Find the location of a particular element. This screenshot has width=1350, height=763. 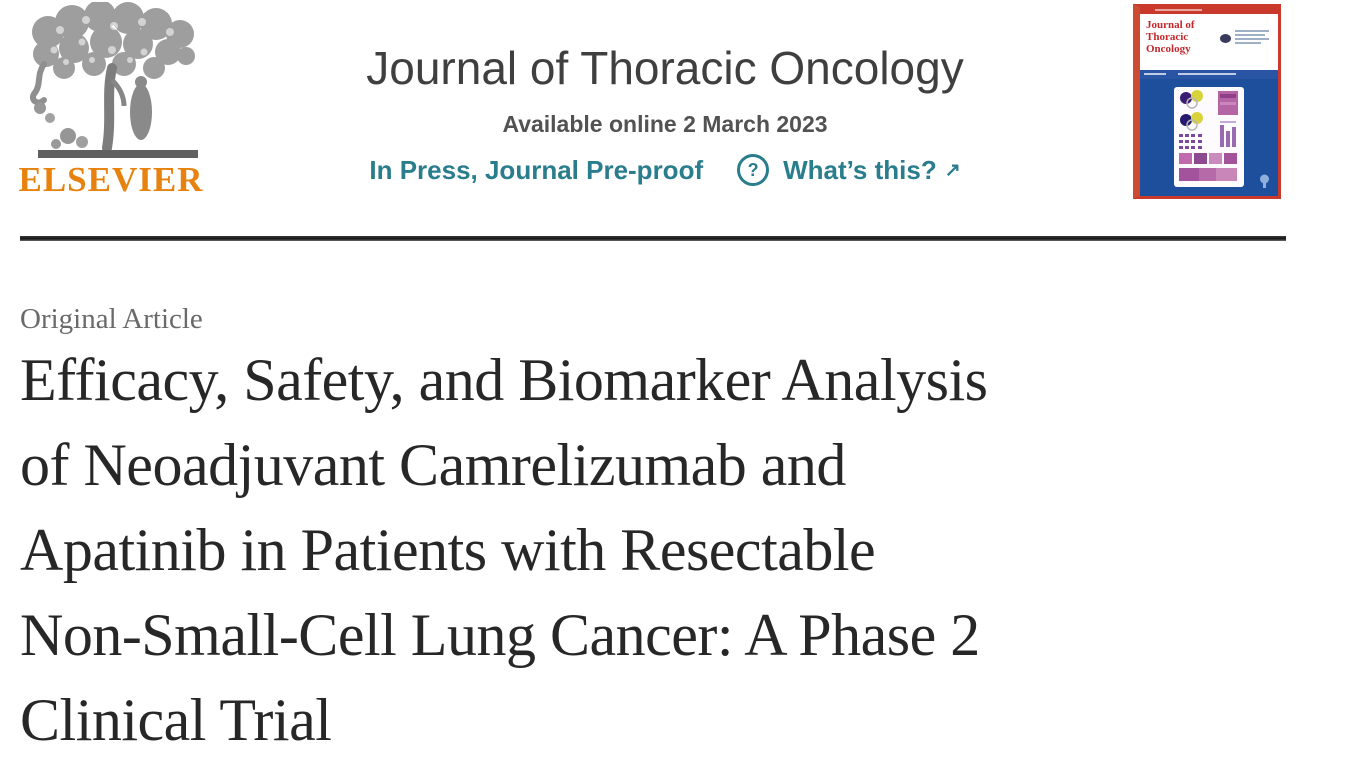

cover-journal-title-line: Oncology is located at coordinates (1168, 49).